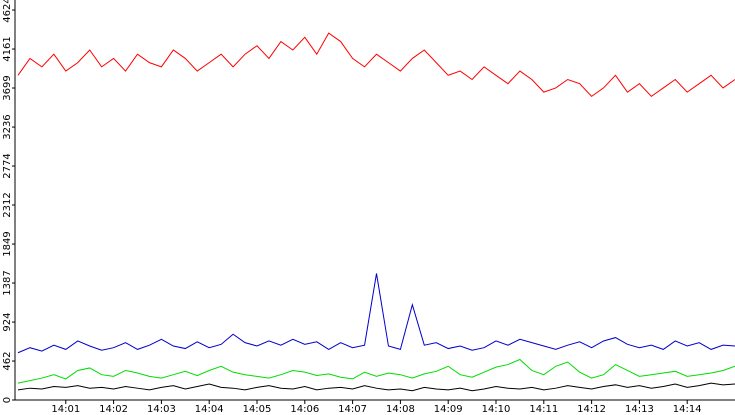 Image resolution: width=735 pixels, height=415 pixels. Describe the element at coordinates (448, 409) in the screenshot. I see `x-tick-label: 14:09` at that location.